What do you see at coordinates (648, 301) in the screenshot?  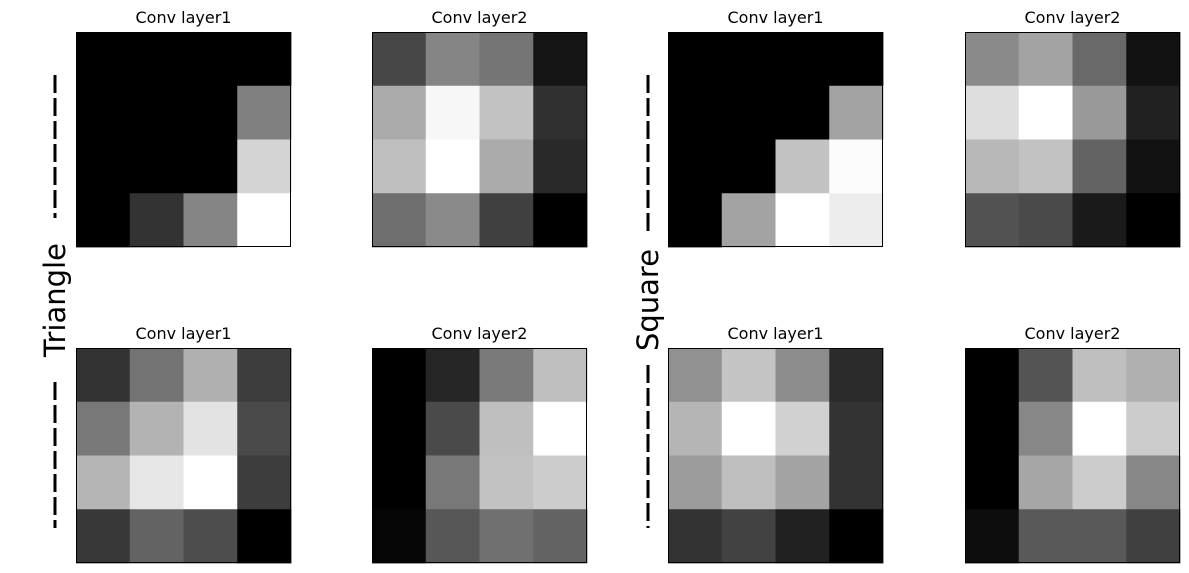 I see `group-label: Square` at bounding box center [648, 301].